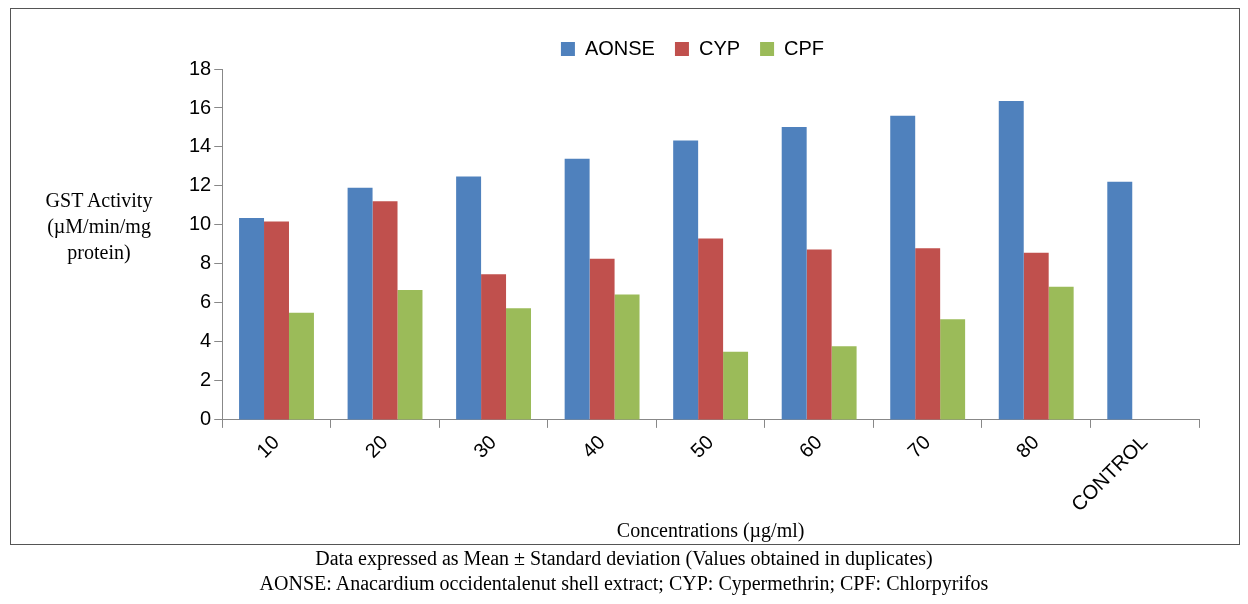 The width and height of the screenshot is (1248, 604). I want to click on x-tick-label: 60, so click(810, 446).